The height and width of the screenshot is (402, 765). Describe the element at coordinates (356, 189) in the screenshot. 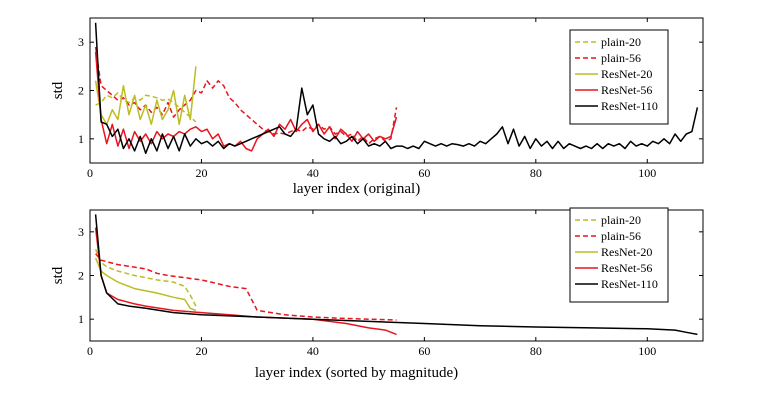

I see `x-axis-label: layer index (original)` at that location.